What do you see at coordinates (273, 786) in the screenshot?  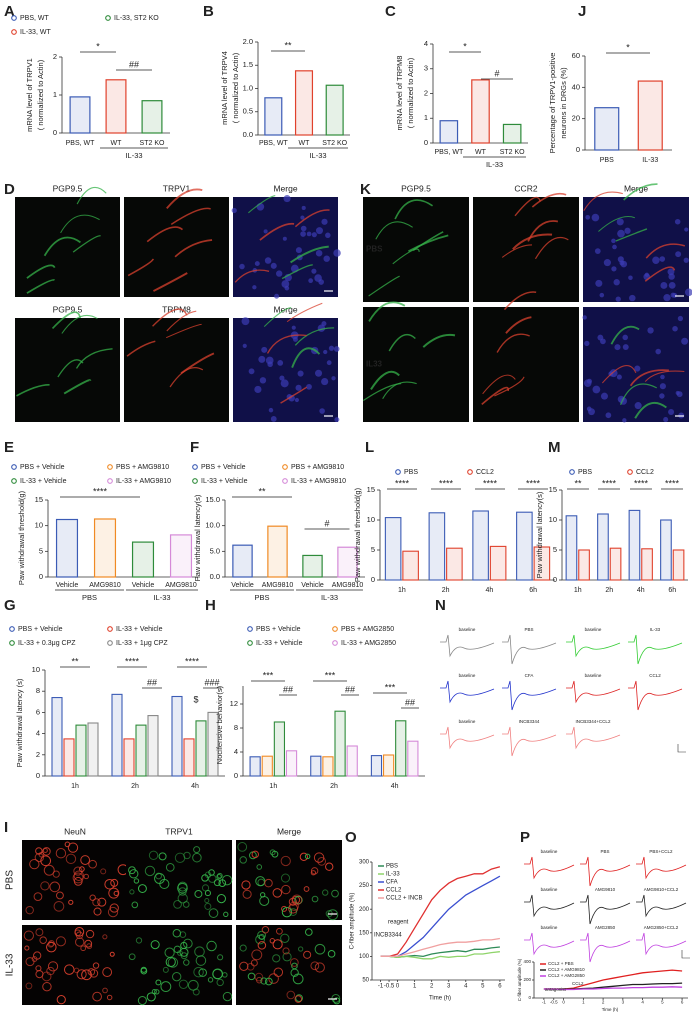 I see `x-tick-label: 1h` at bounding box center [273, 786].